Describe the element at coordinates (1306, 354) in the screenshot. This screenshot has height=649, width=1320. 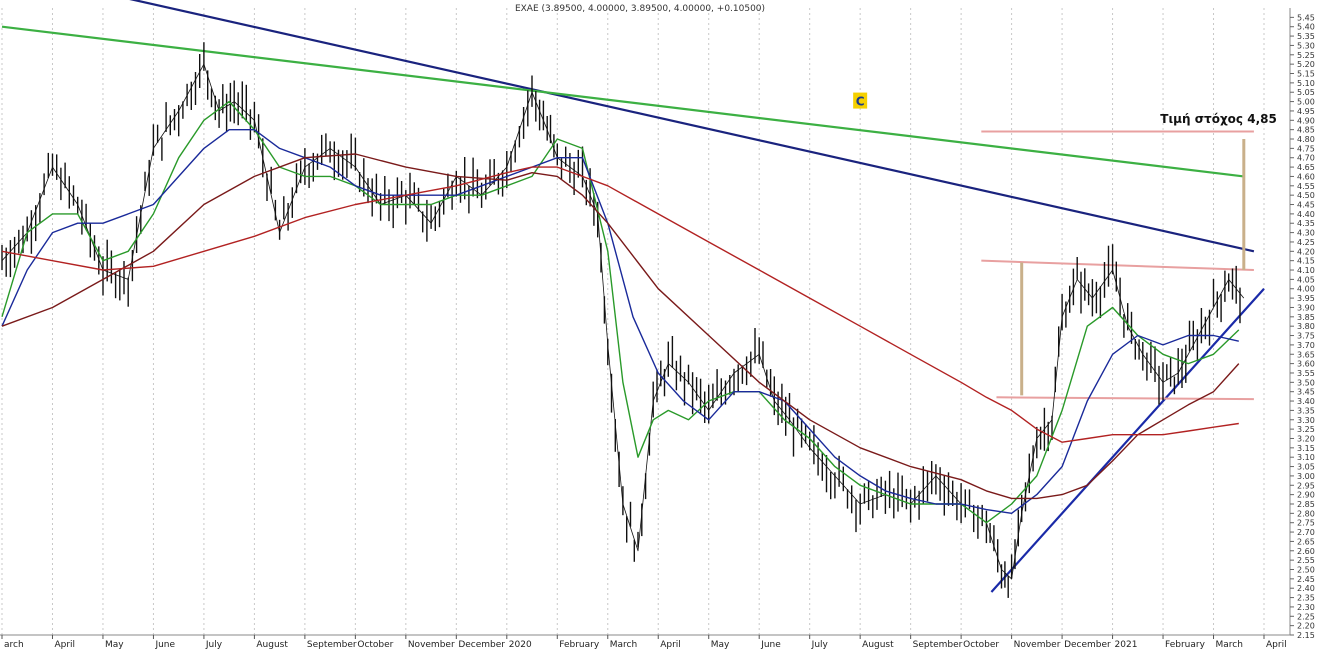
I see `y-tick-label-30: 3.65` at that location.